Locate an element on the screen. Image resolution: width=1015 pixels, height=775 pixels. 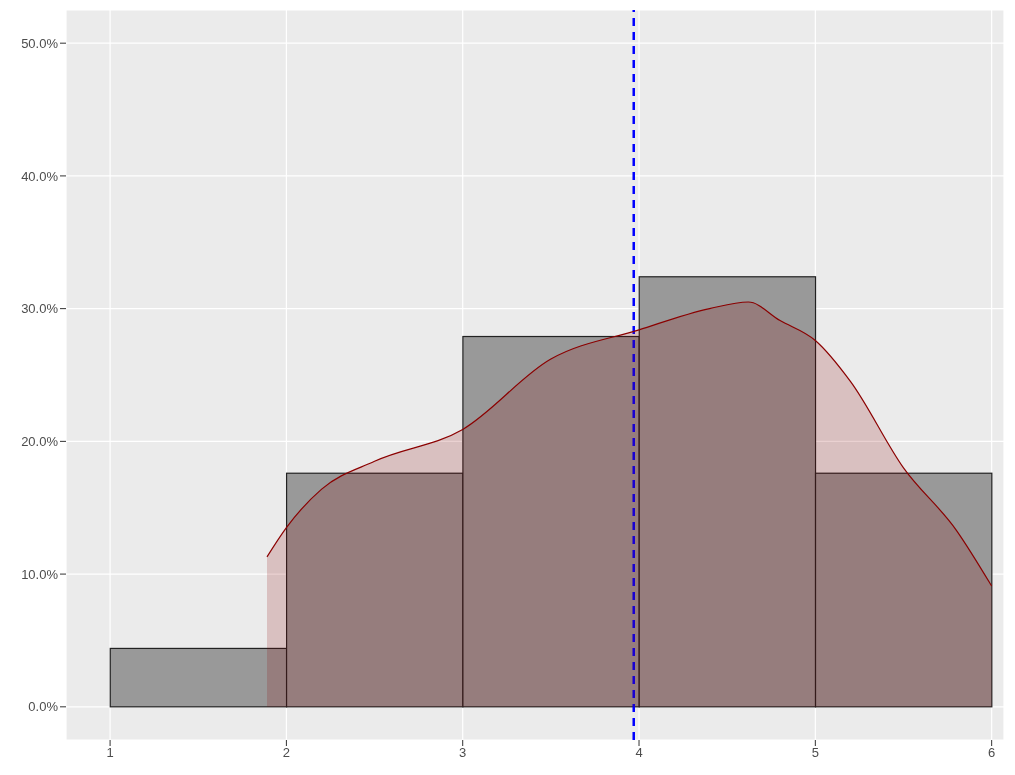
x-tick-label: 3 is located at coordinates (463, 753).